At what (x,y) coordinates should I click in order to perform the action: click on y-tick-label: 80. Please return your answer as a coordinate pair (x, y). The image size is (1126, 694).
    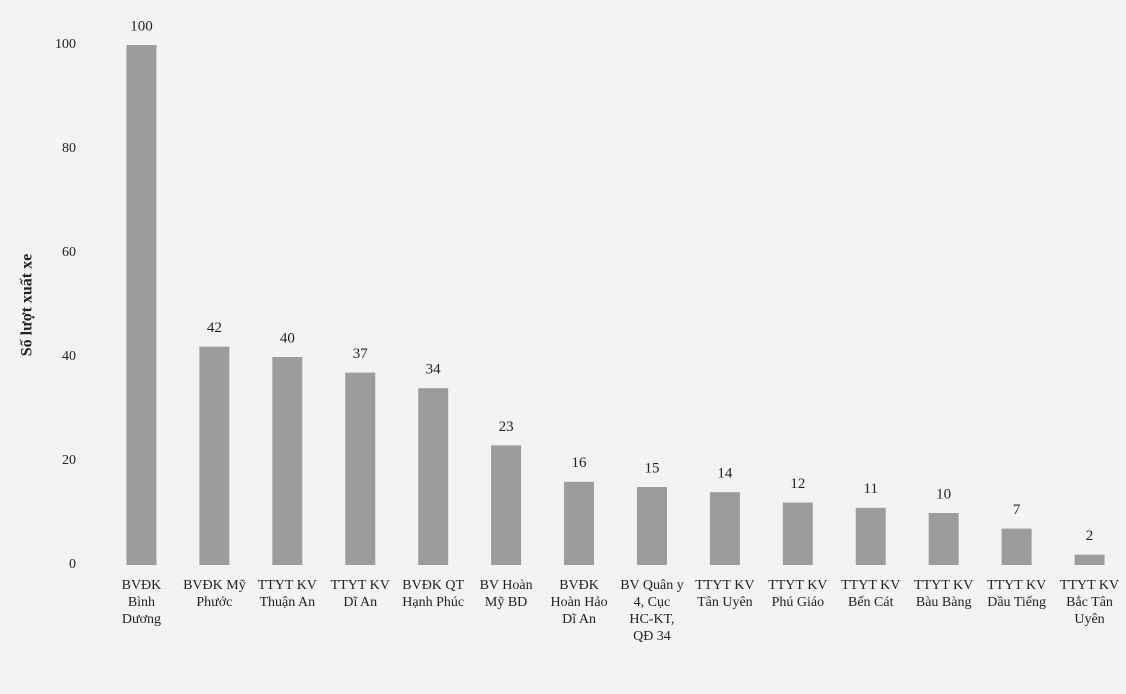
    Looking at the image, I should click on (69, 148).